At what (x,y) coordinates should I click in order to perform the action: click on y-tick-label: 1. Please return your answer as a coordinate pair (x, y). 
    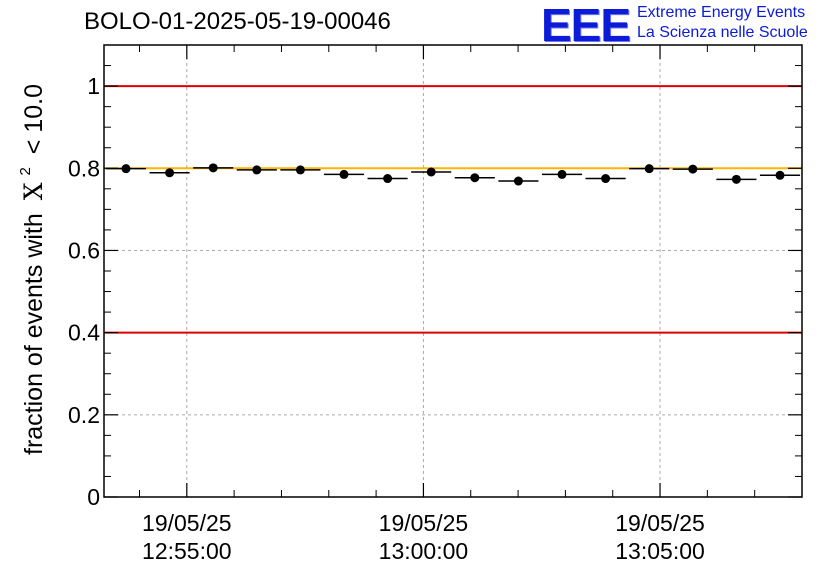
    Looking at the image, I should click on (93, 86).